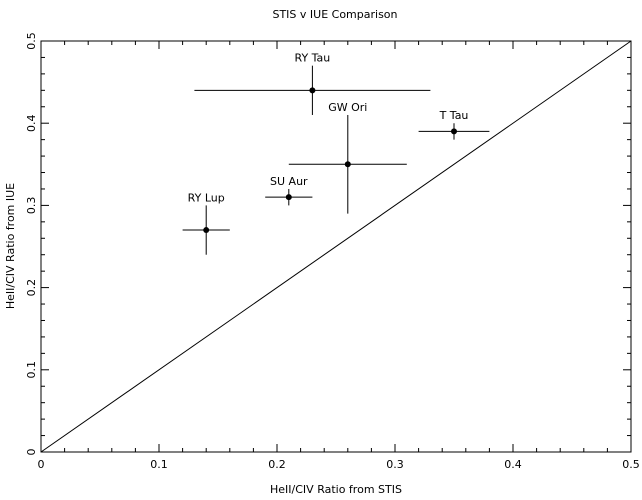 The height and width of the screenshot is (500, 642). What do you see at coordinates (31, 206) in the screenshot?
I see `y-tick-label: 0.3` at bounding box center [31, 206].